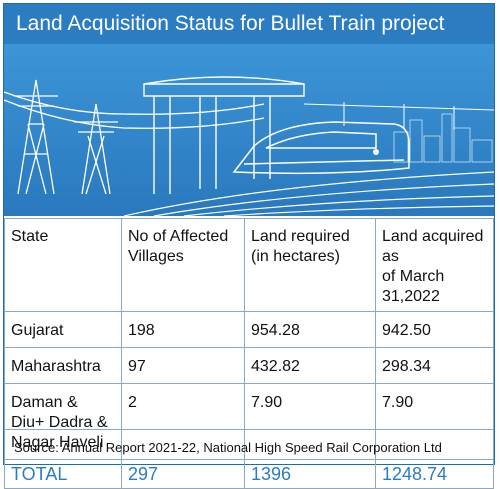  What do you see at coordinates (37, 330) in the screenshot?
I see `state-name: Gujarat` at bounding box center [37, 330].